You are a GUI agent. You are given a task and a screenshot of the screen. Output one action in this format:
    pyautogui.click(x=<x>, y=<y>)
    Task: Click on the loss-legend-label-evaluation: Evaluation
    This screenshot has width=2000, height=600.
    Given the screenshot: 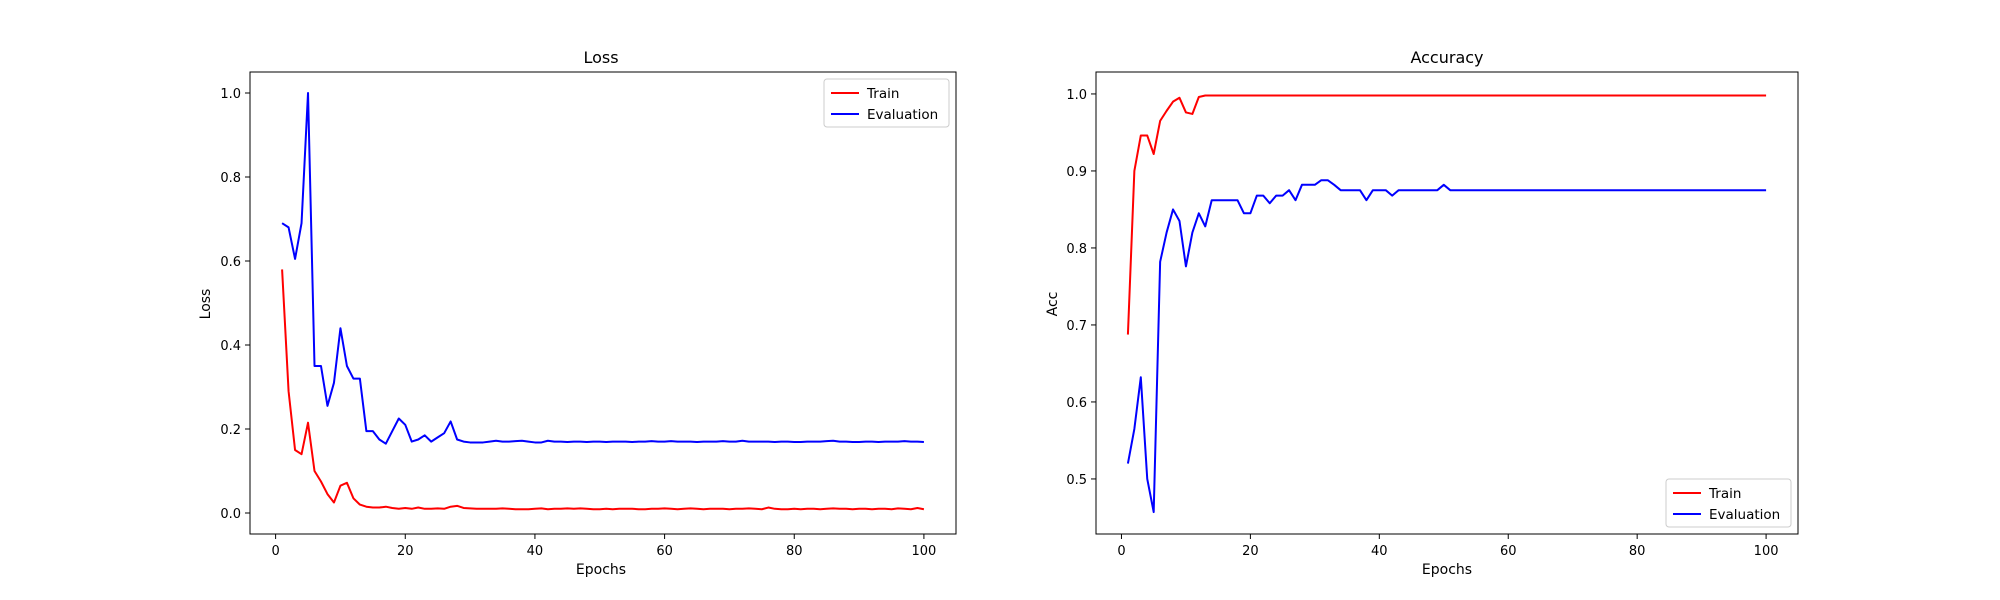 What is the action you would take?
    pyautogui.click(x=902, y=115)
    